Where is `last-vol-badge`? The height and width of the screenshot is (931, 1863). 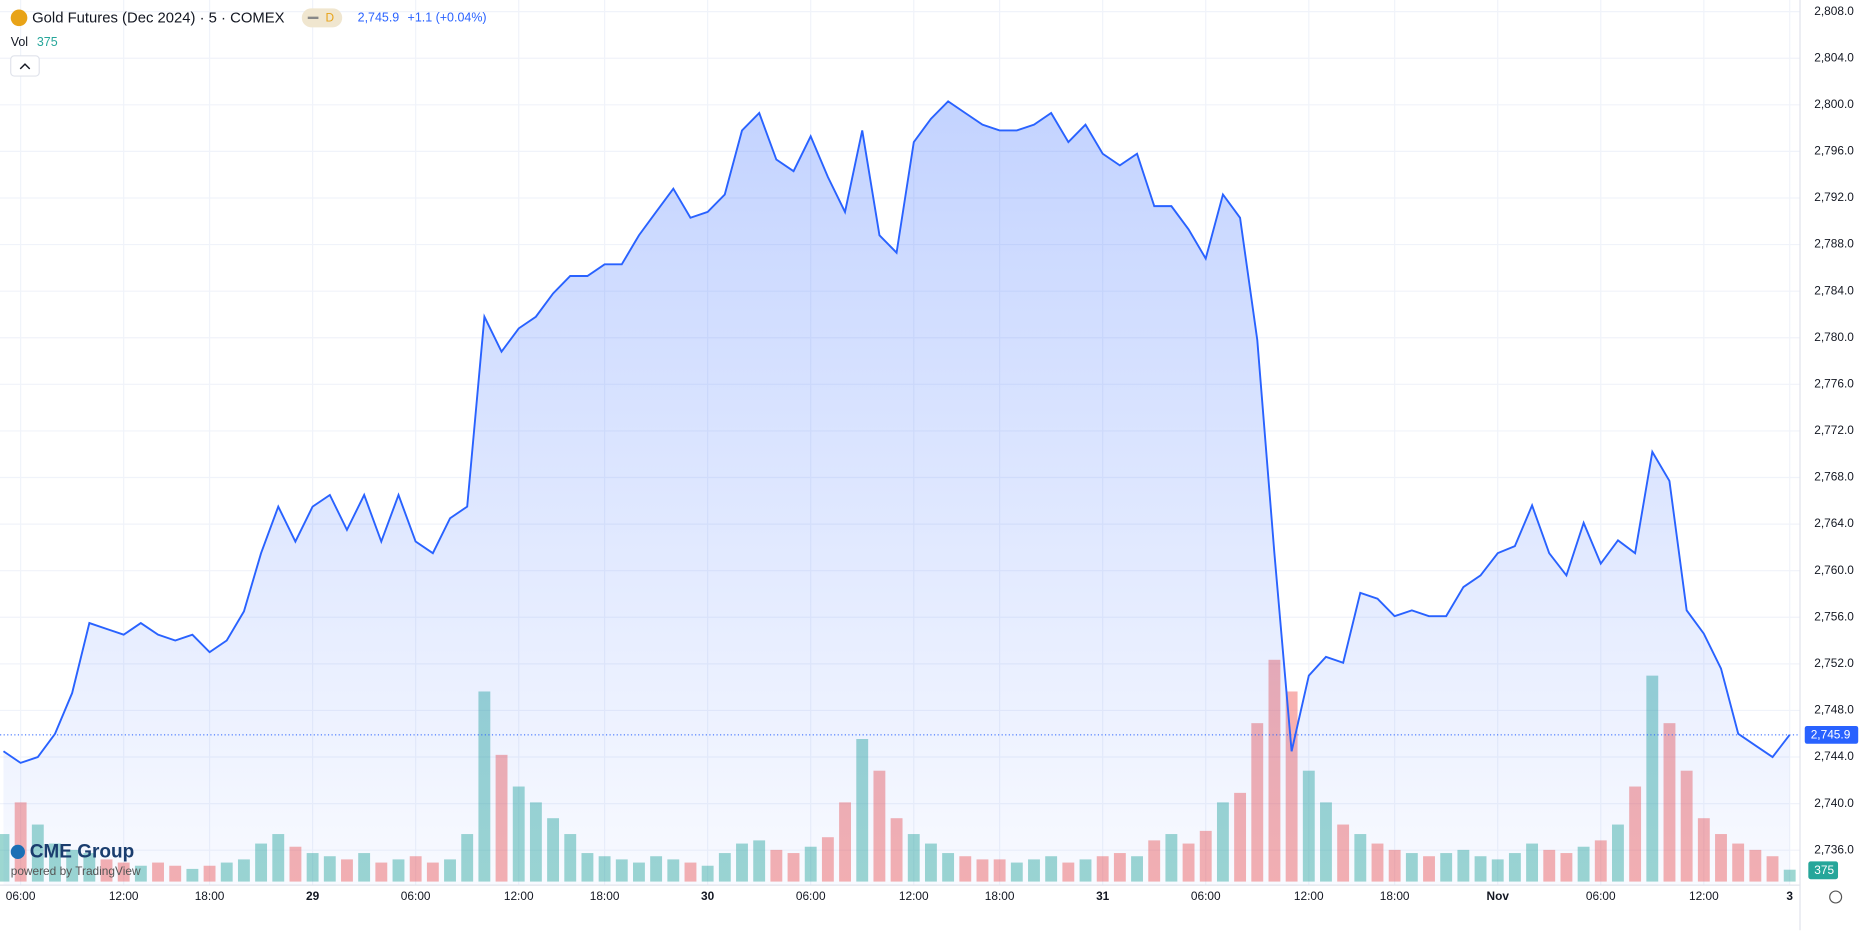
last-vol-badge is located at coordinates (1823, 870).